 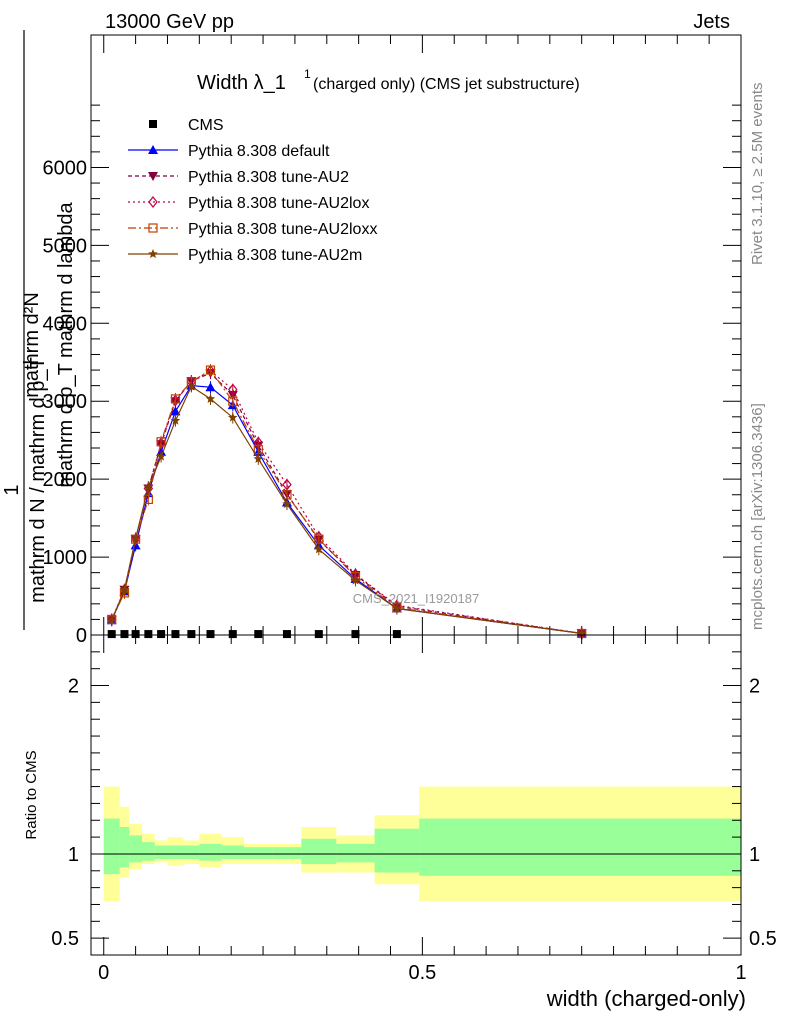 What do you see at coordinates (711, 22) in the screenshot?
I see `category-label: Jets` at bounding box center [711, 22].